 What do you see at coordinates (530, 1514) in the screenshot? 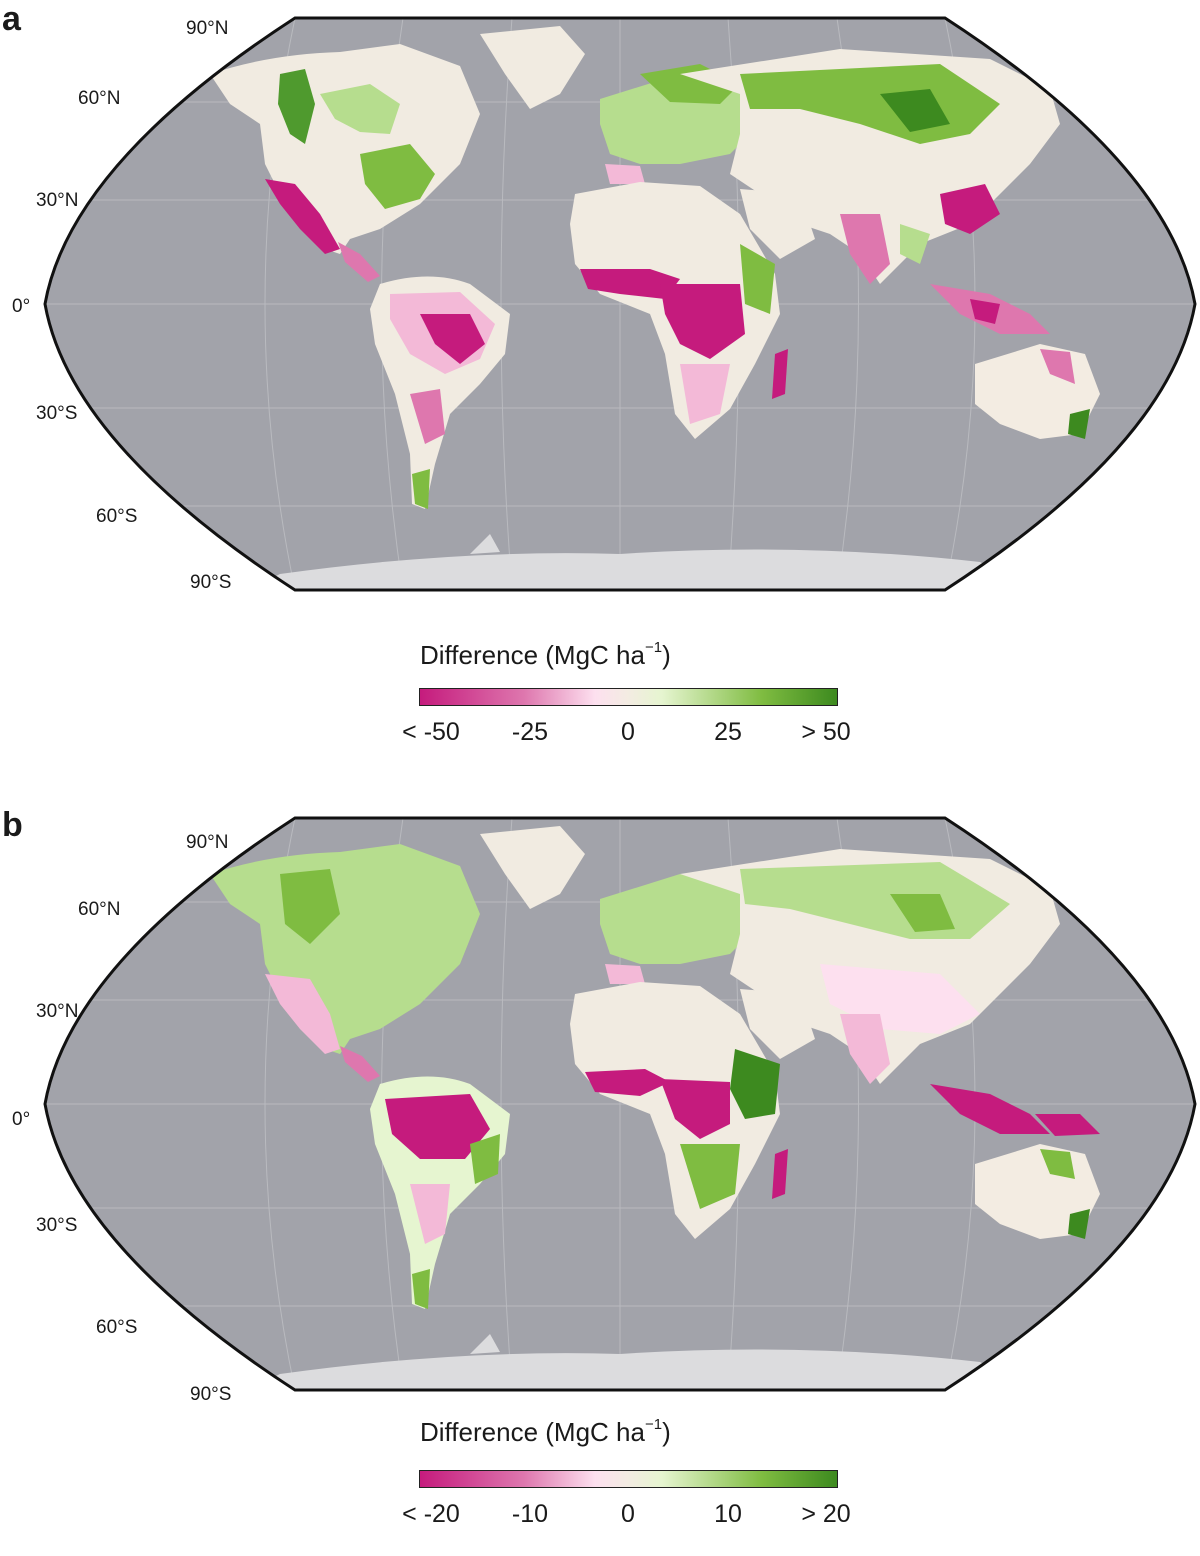
I see `colorbar-tick: -10` at bounding box center [530, 1514].